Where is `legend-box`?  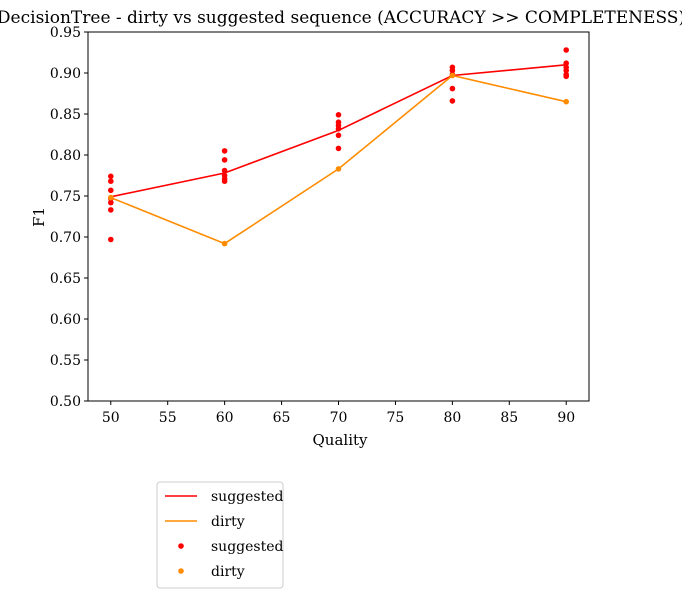
legend-box is located at coordinates (220, 535).